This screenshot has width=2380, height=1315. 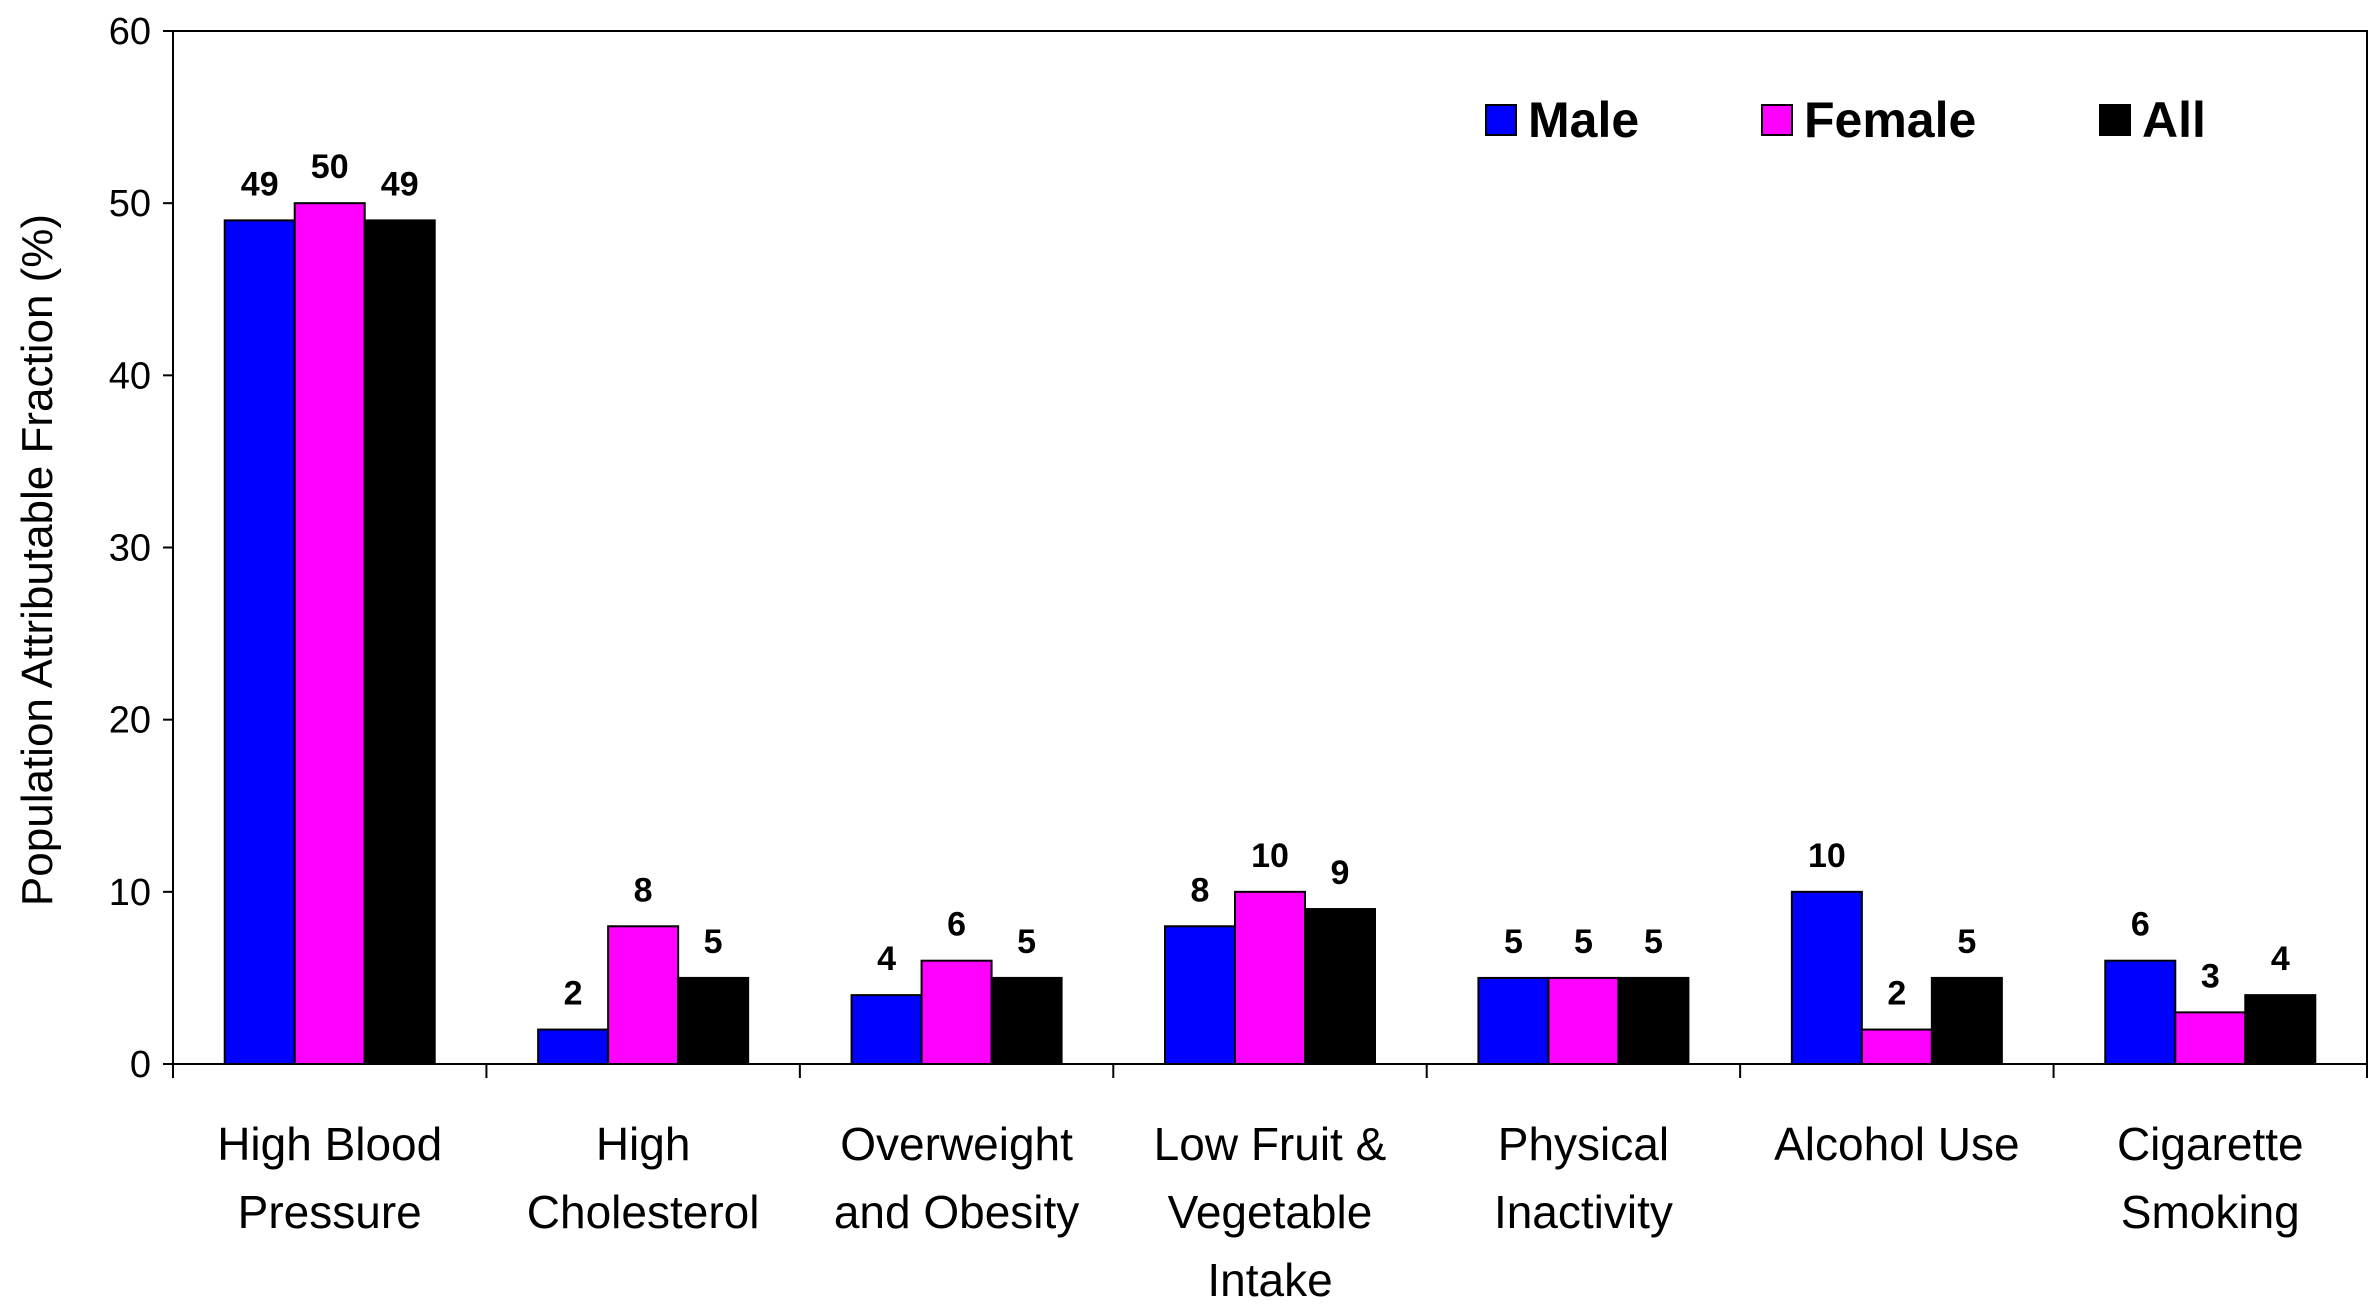 What do you see at coordinates (1270, 1144) in the screenshot?
I see `category-label: Low Fruit &` at bounding box center [1270, 1144].